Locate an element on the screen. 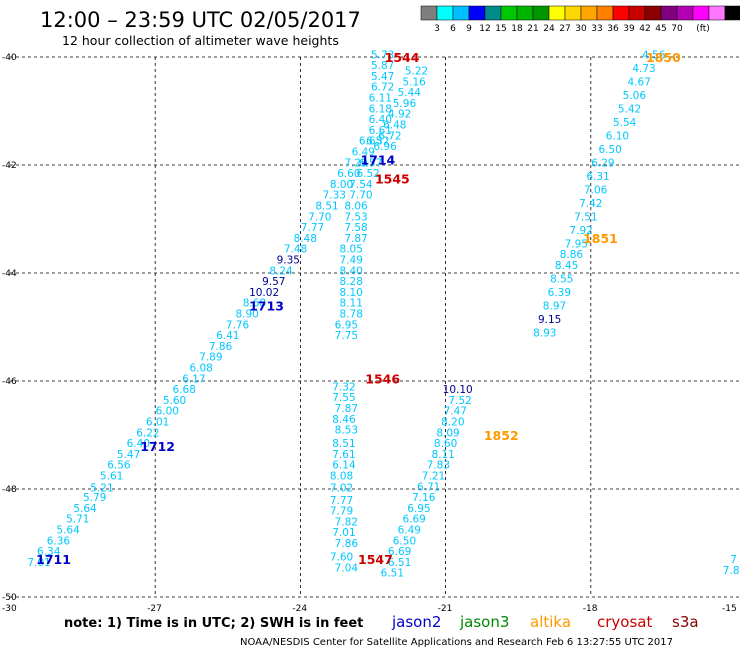  scale-label: 3 is located at coordinates (437, 29).